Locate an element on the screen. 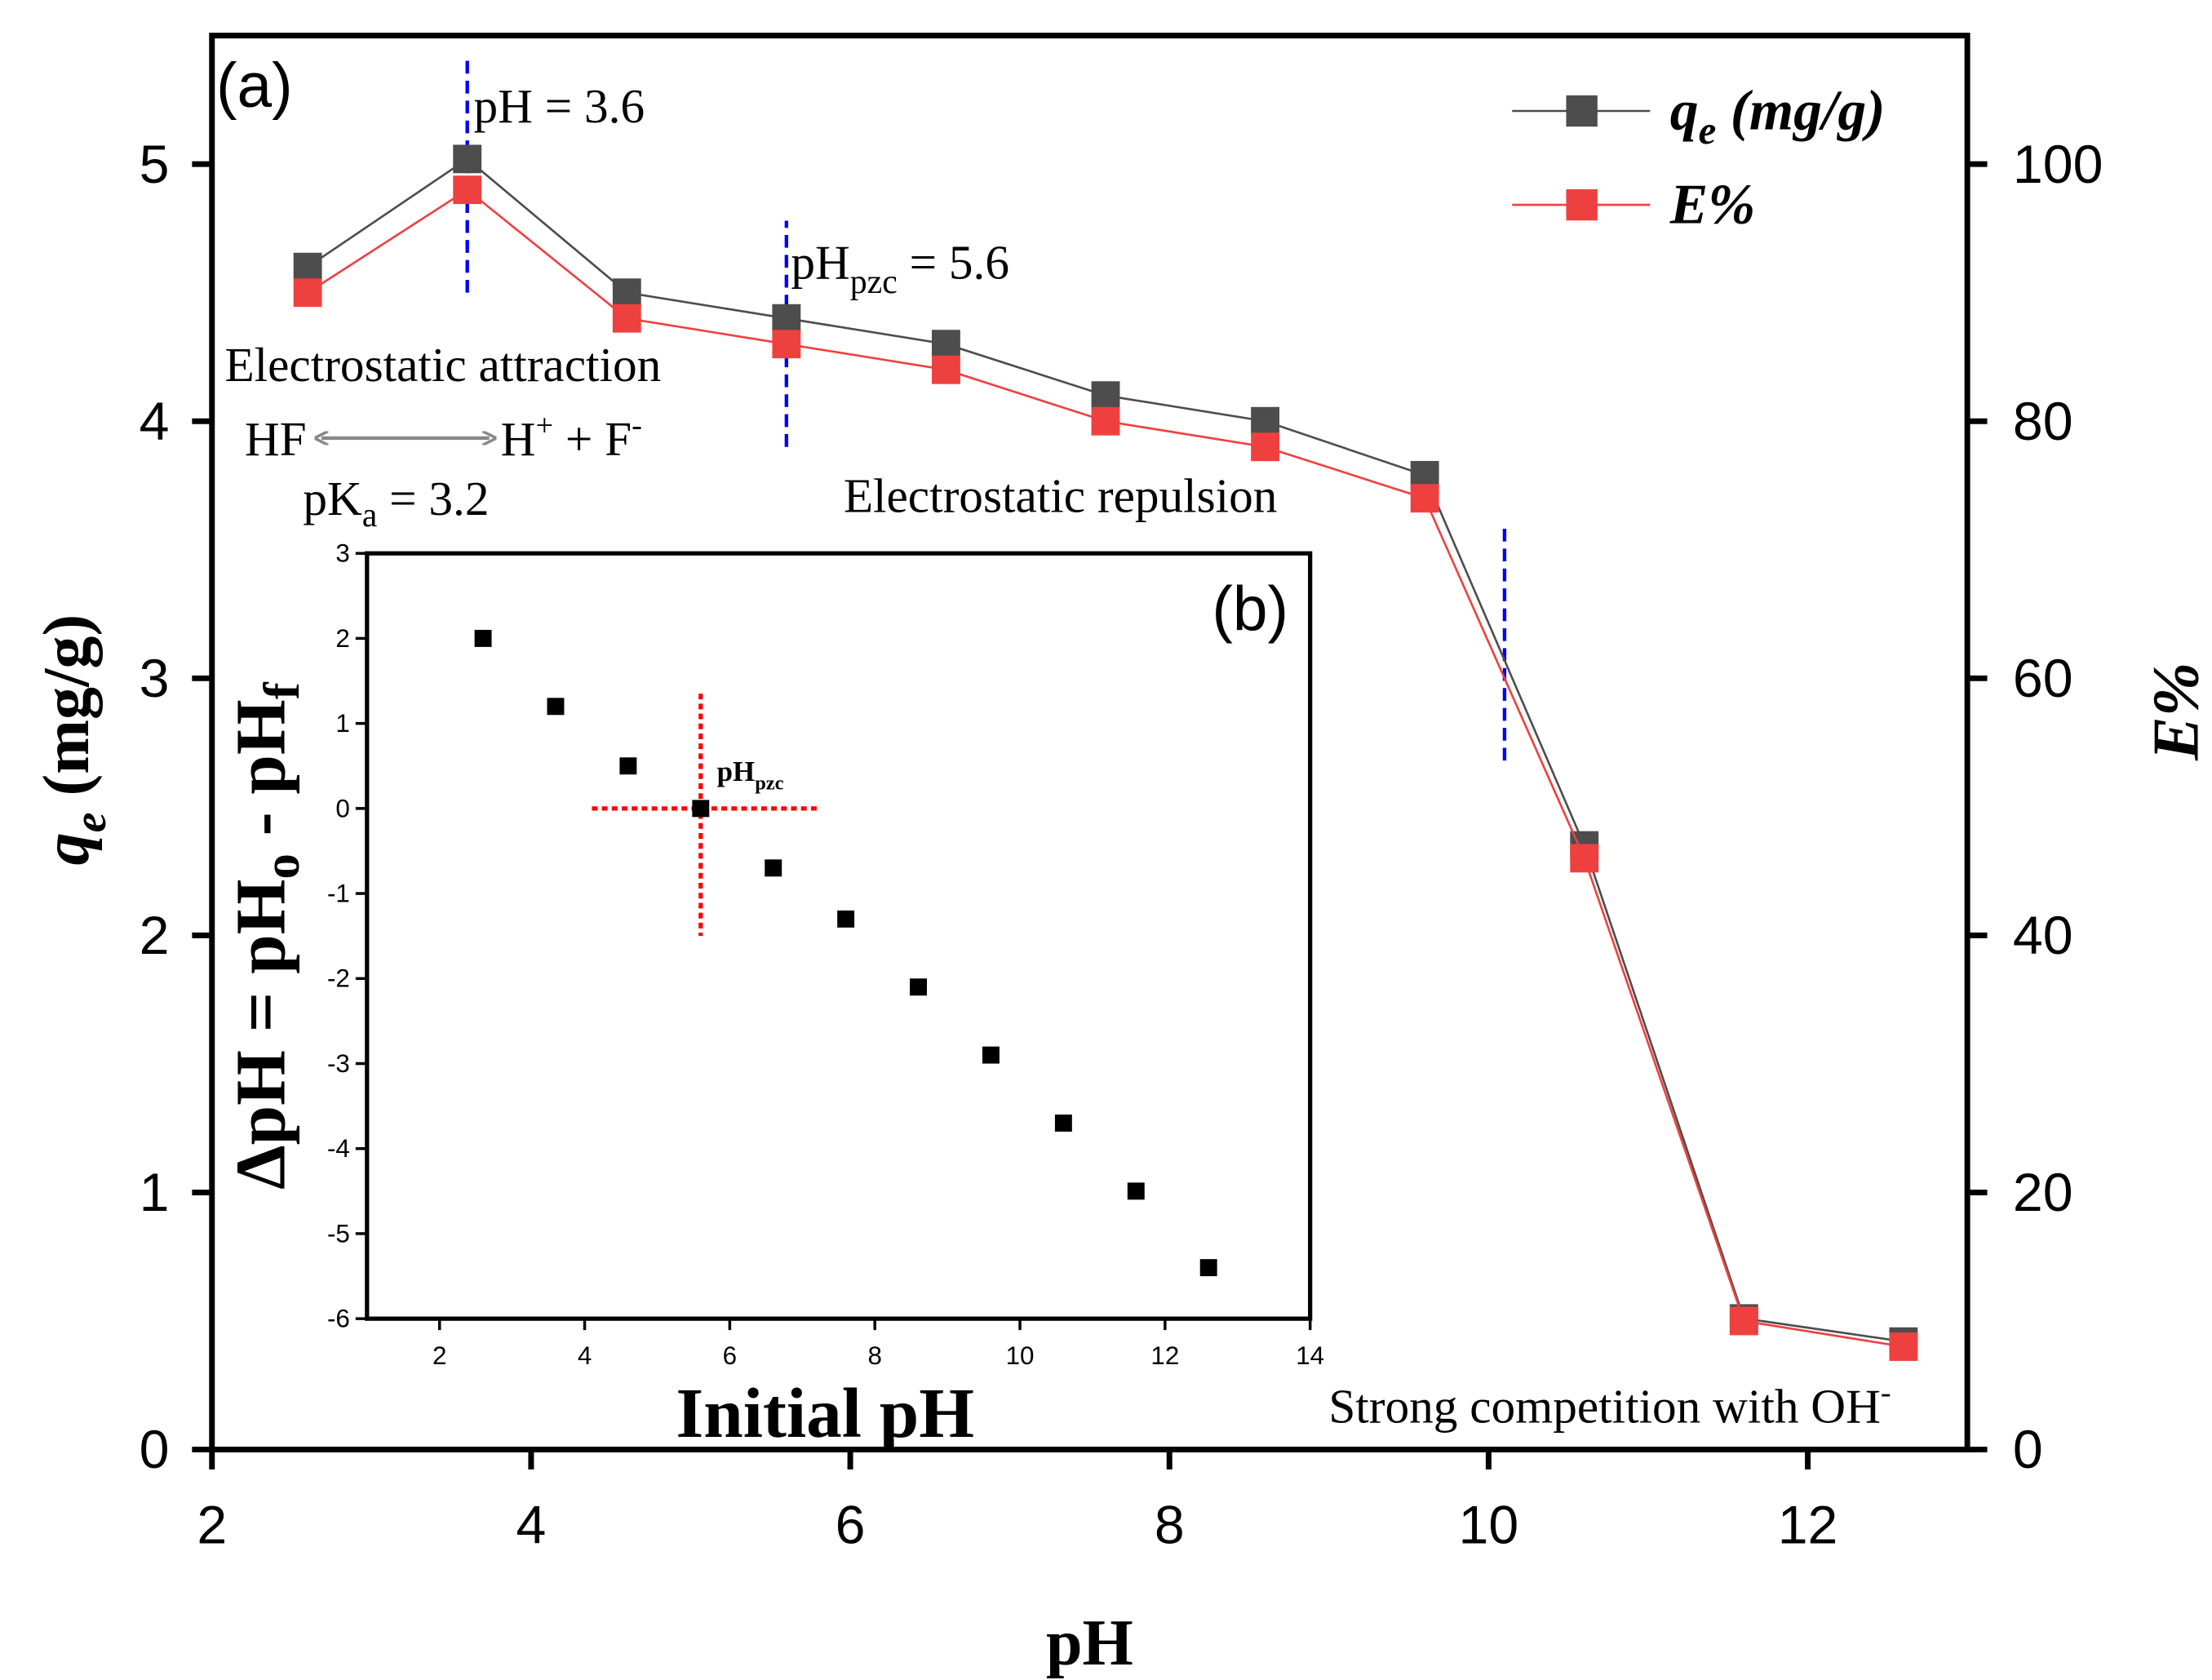 The image size is (2212, 1680). y2-tick-label: 40 is located at coordinates (2043, 936).